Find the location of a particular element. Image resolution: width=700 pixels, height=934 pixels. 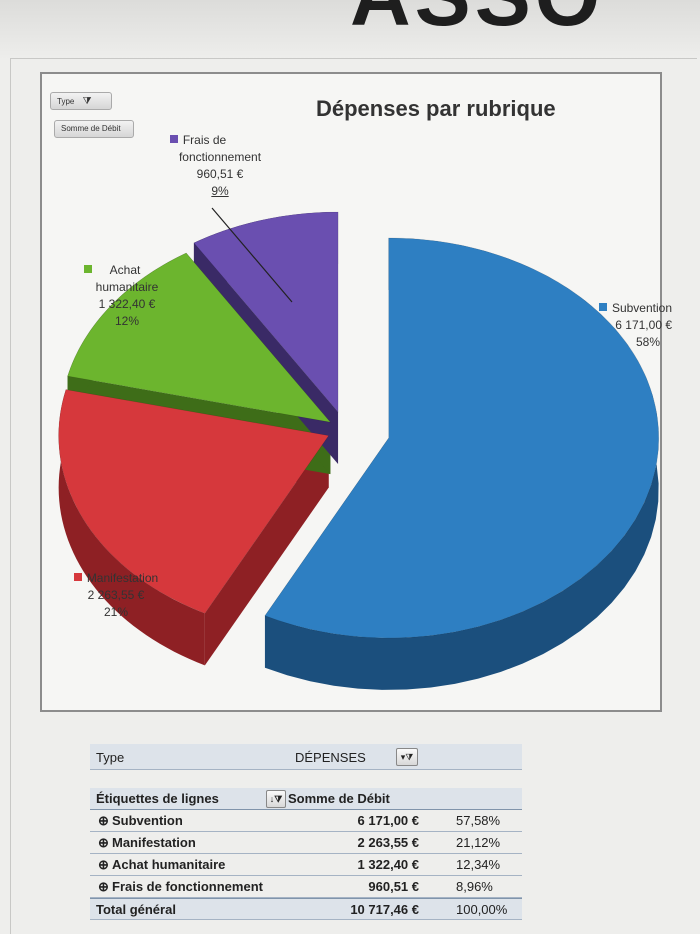

row-value: 6 171,00 € is located at coordinates (388, 820).